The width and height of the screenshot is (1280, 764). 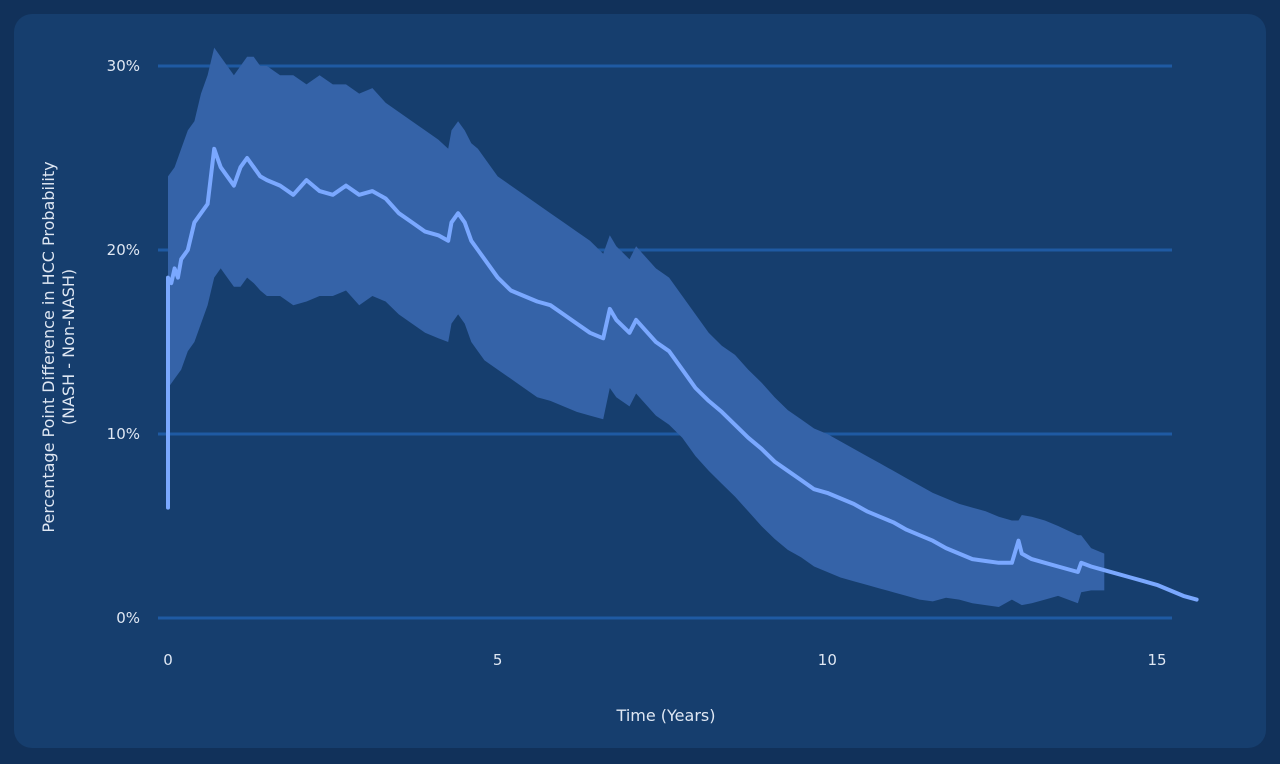 What do you see at coordinates (666, 715) in the screenshot?
I see `x-axis-title: Time (Years)` at bounding box center [666, 715].